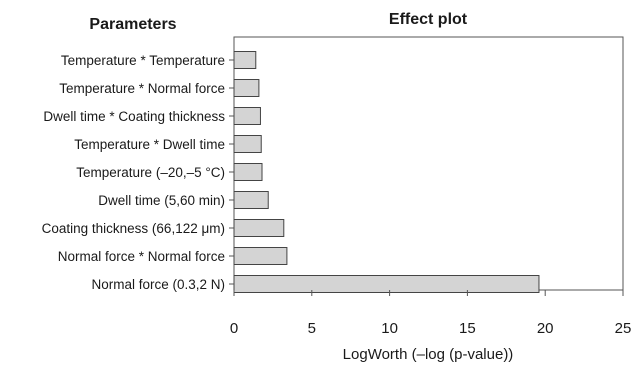  What do you see at coordinates (431, 313) in the screenshot?
I see `x-axis-ticks: 0 5 10 15 20 25` at bounding box center [431, 313].